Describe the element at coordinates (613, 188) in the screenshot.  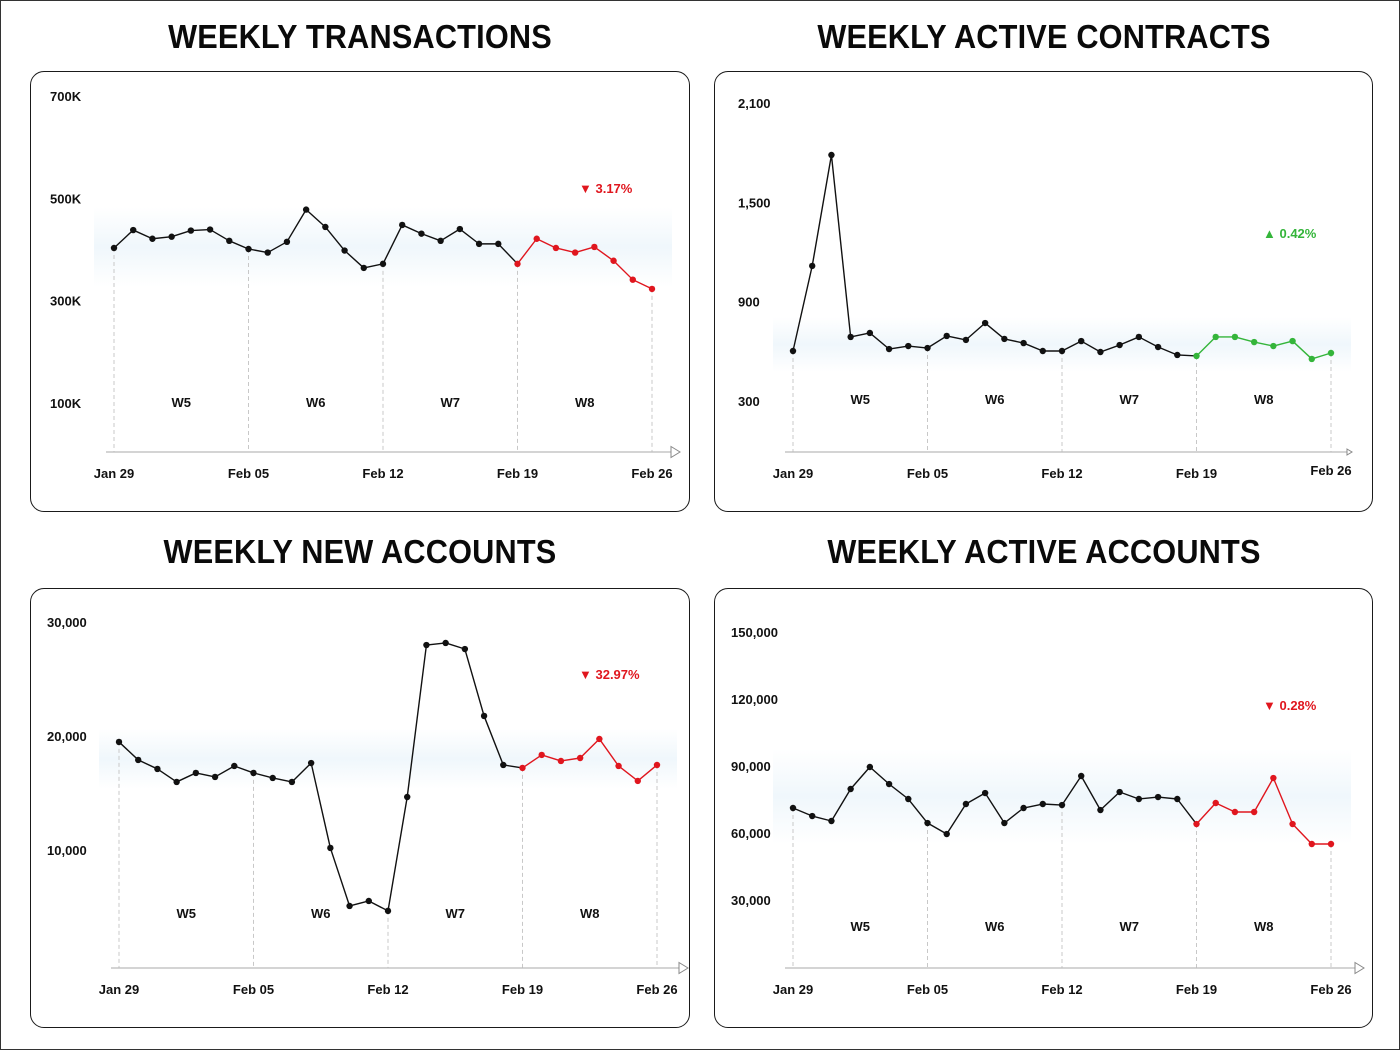
I see `change-percent: 3.17%` at that location.